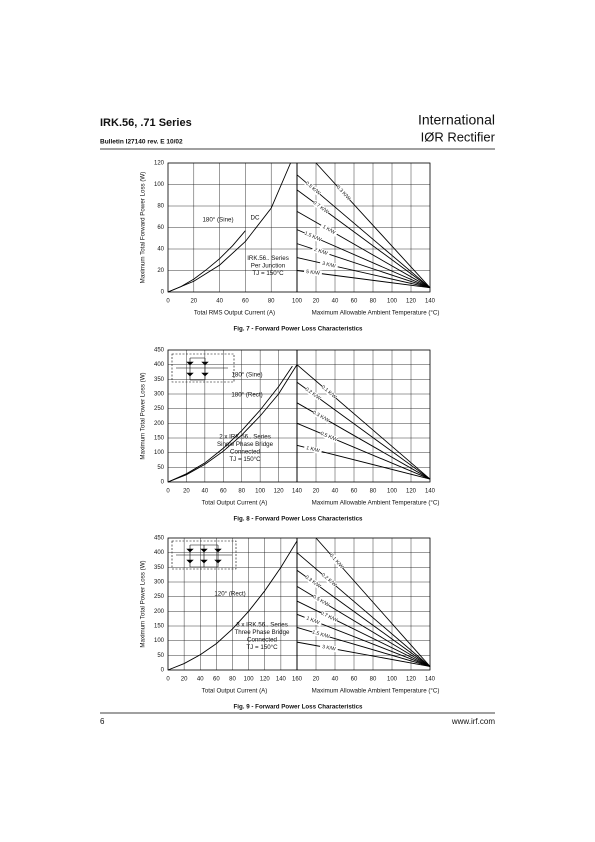 This screenshot has width=595, height=842. Describe the element at coordinates (143, 228) in the screenshot. I see `y-axis-label: Maximum Total Forward Power Loss (W)` at that location.